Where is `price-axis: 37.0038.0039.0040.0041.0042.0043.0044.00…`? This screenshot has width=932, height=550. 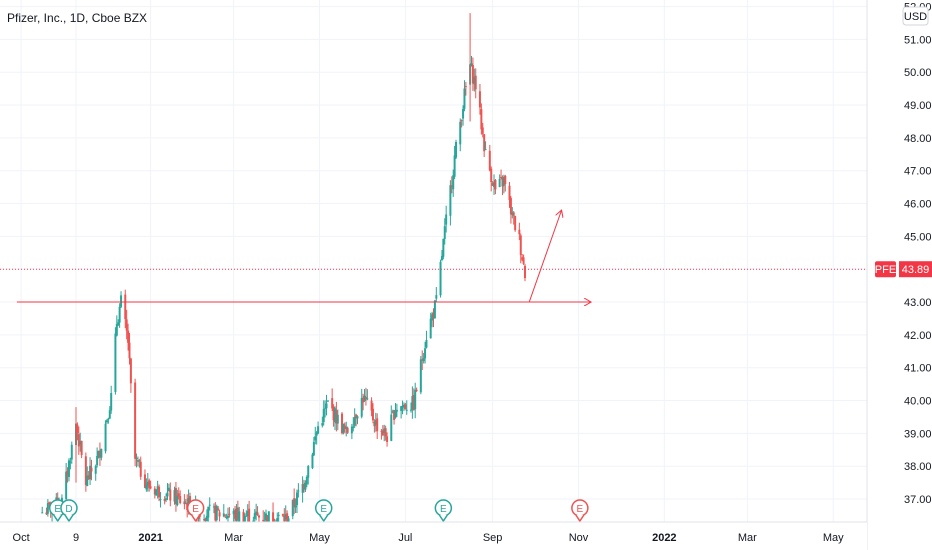 price-axis: 37.0038.0039.0040.0041.0042.0043.0044.00… is located at coordinates (918, 254).